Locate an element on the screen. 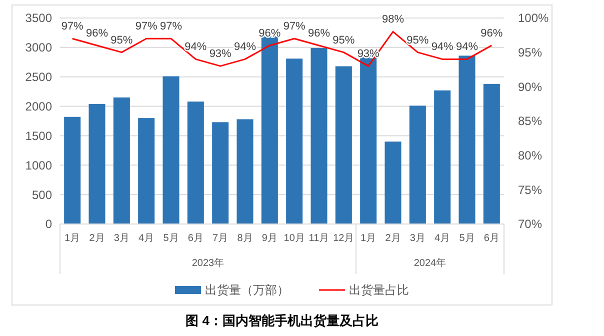 This screenshot has width=604, height=336. legend-label: 出货量（万部） is located at coordinates (247, 290).